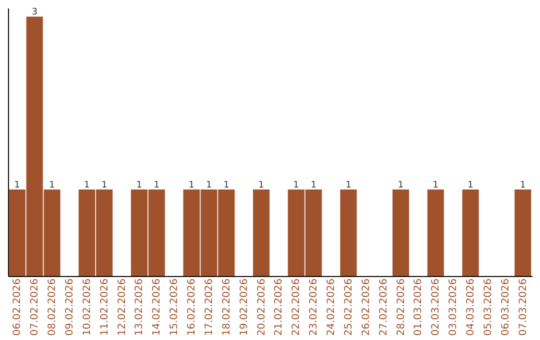 The image size is (540, 340). Describe the element at coordinates (35, 13) in the screenshot. I see `data-label: 3` at that location.